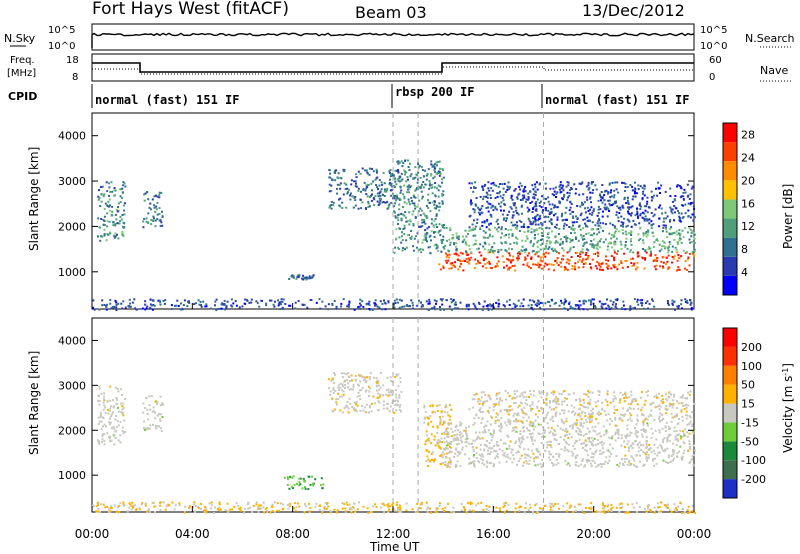 Image resolution: width=800 pixels, height=554 pixels. I want to click on colorbar-tick-label: 4, so click(744, 272).